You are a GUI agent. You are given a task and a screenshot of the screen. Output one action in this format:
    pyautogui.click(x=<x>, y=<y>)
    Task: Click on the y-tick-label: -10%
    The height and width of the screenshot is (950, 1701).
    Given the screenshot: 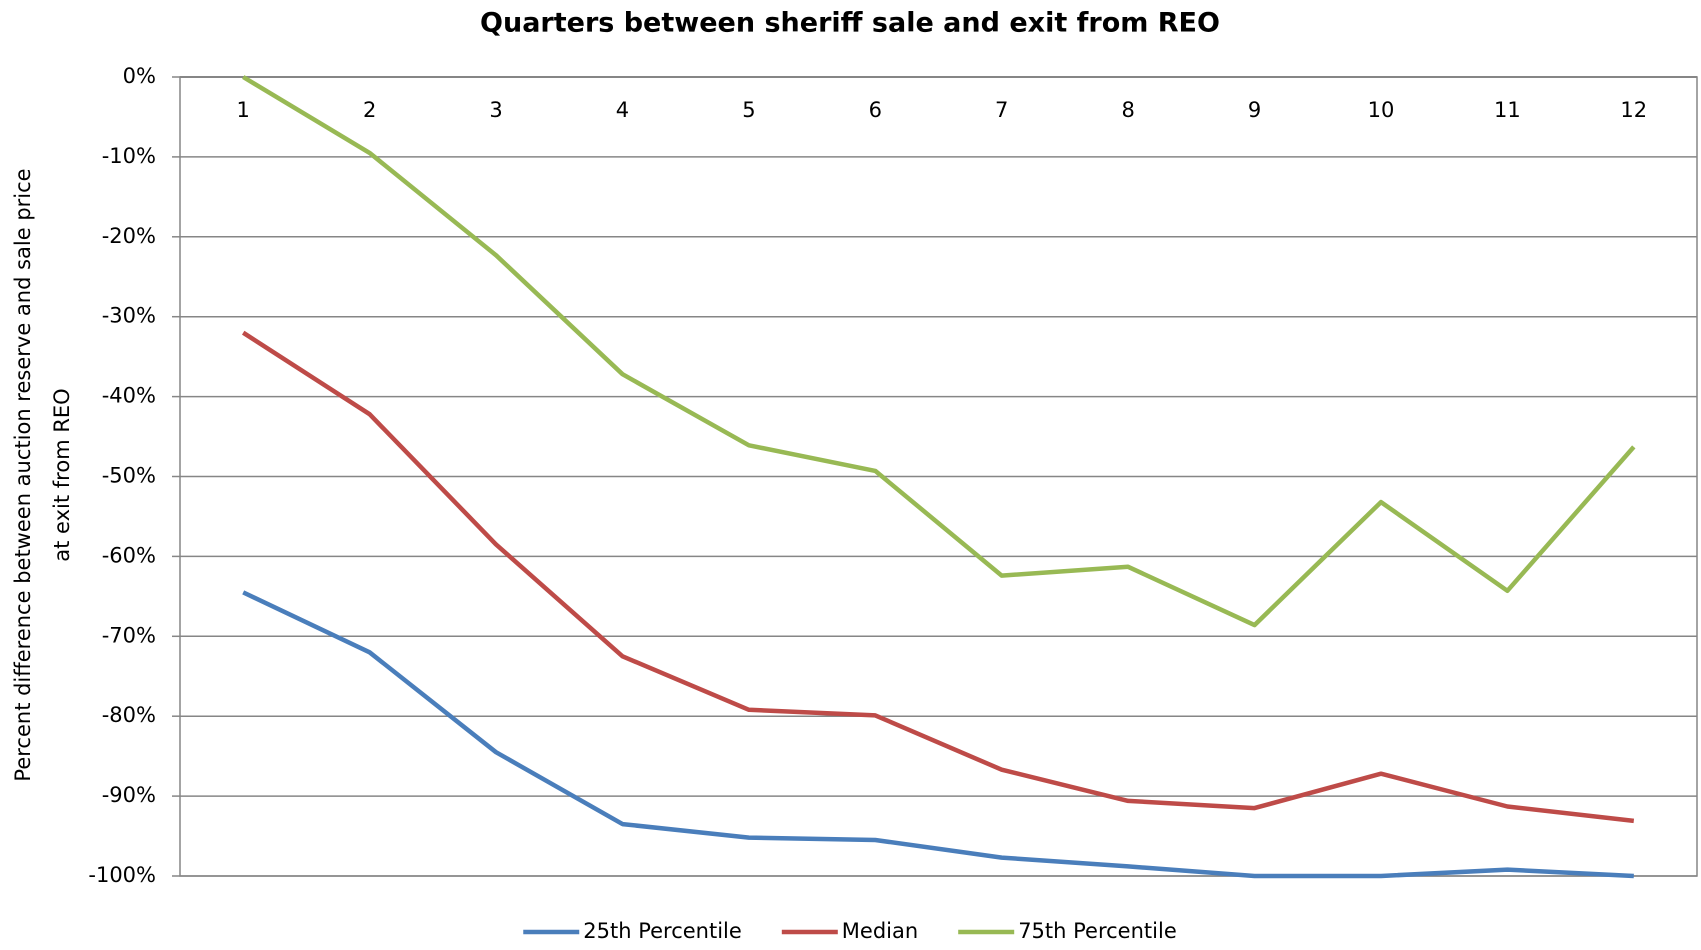 What is the action you would take?
    pyautogui.click(x=129, y=156)
    